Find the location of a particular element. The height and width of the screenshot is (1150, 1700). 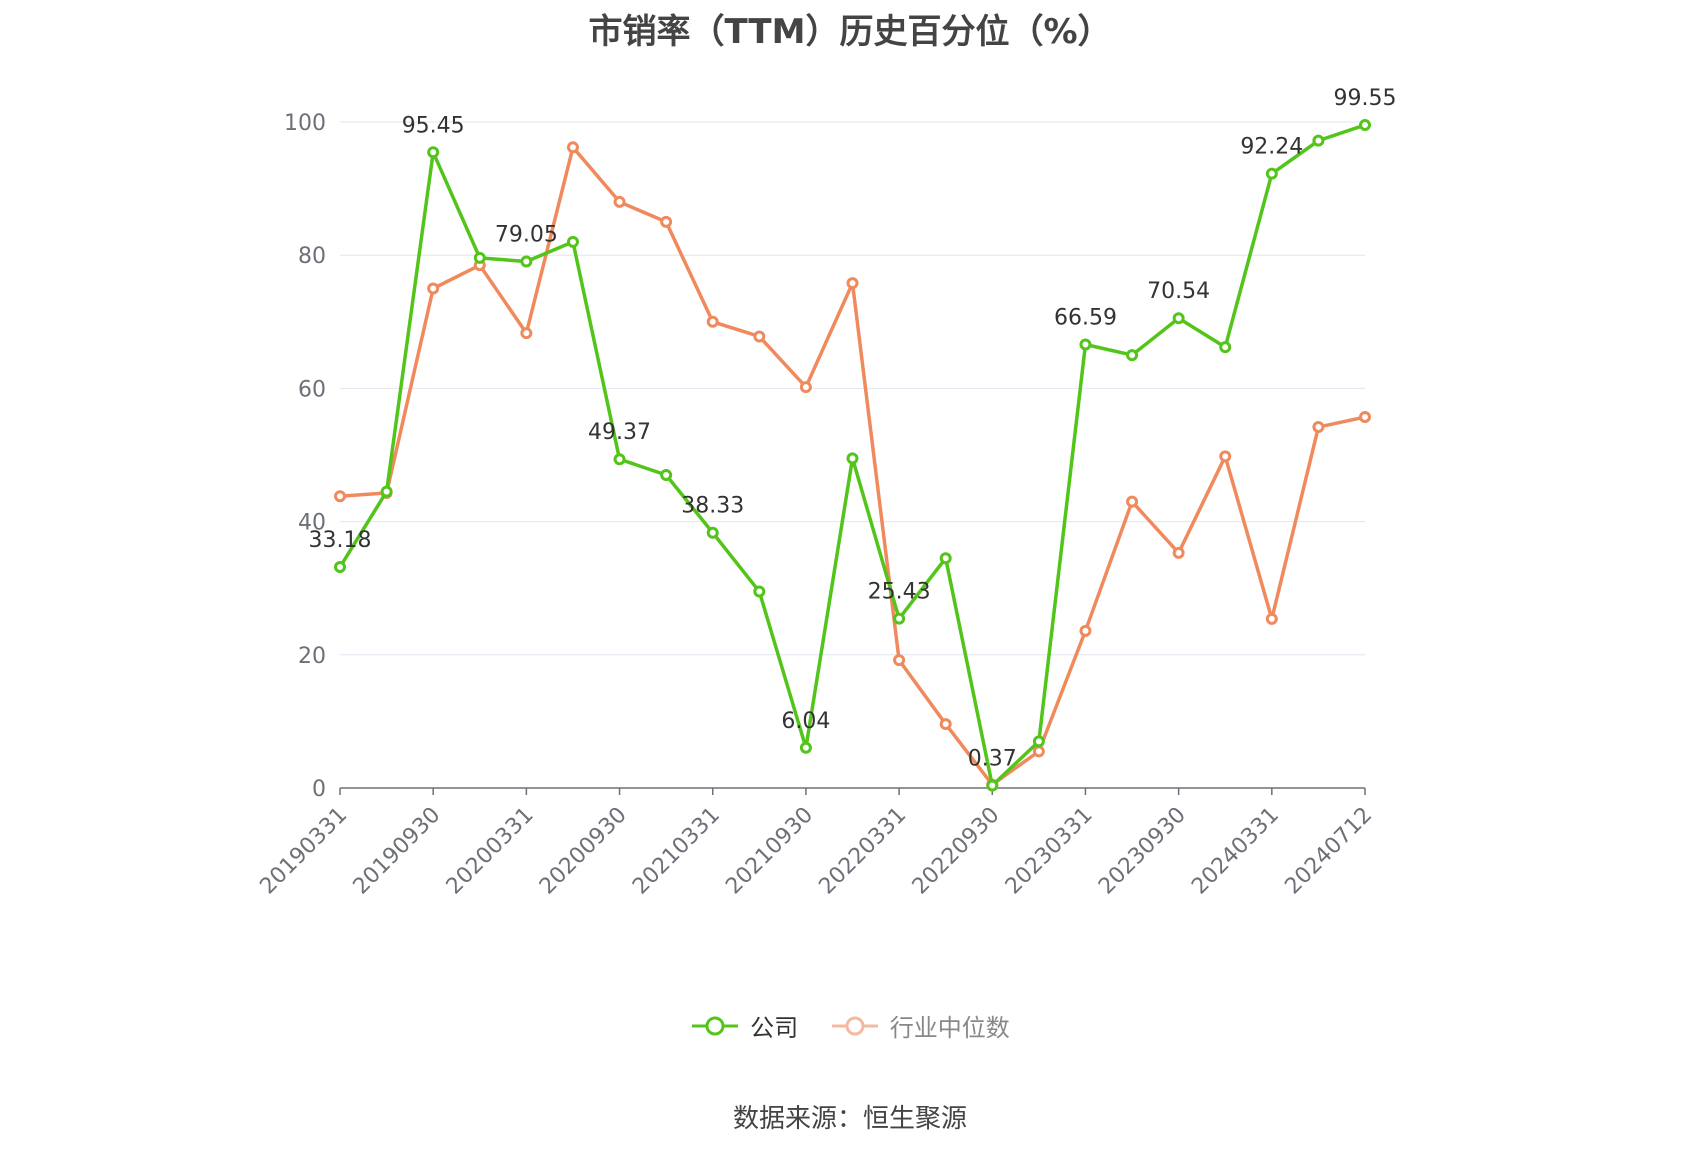

legend-item-industry-median: 行业中位数 is located at coordinates (920, 1025).